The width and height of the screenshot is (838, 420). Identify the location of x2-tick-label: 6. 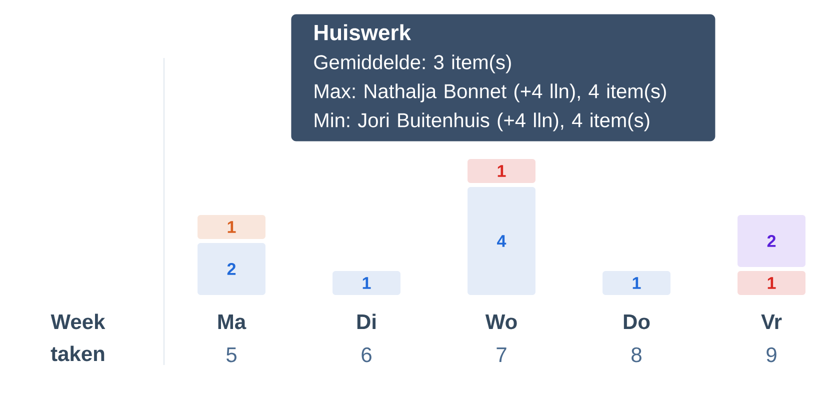
(367, 354).